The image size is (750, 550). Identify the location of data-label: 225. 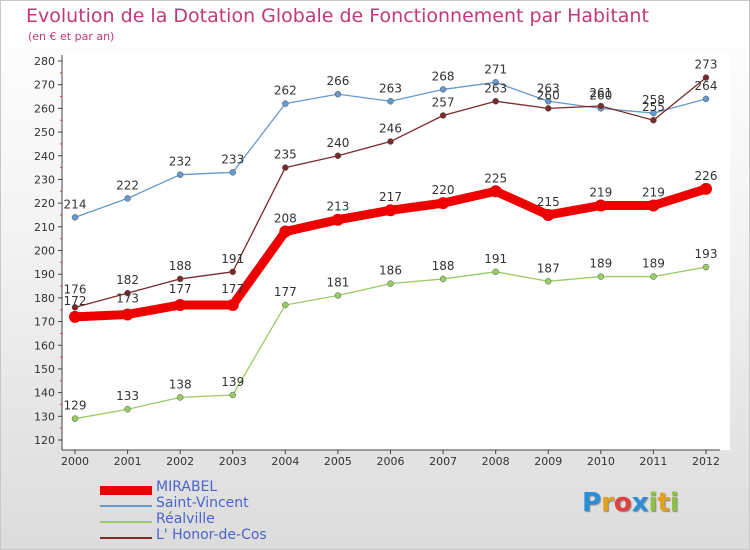
(495, 178).